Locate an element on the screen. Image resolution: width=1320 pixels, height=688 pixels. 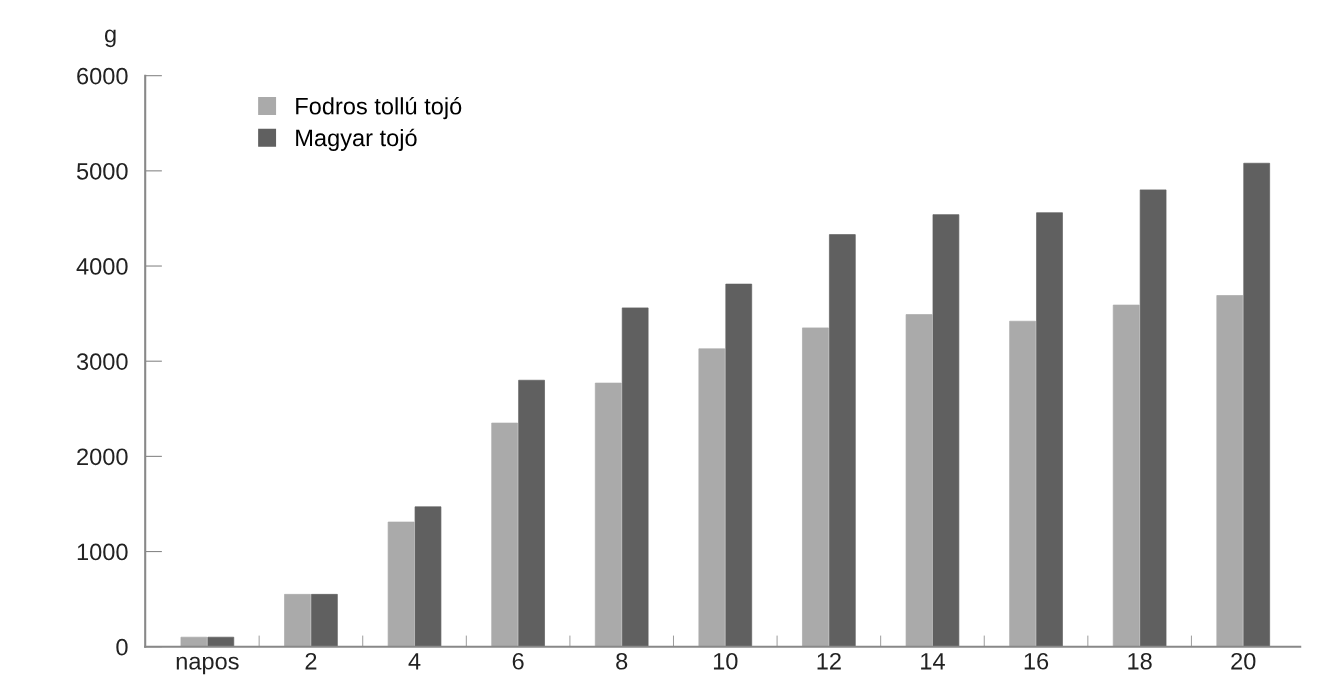
x-tick-label: 12 is located at coordinates (829, 661).